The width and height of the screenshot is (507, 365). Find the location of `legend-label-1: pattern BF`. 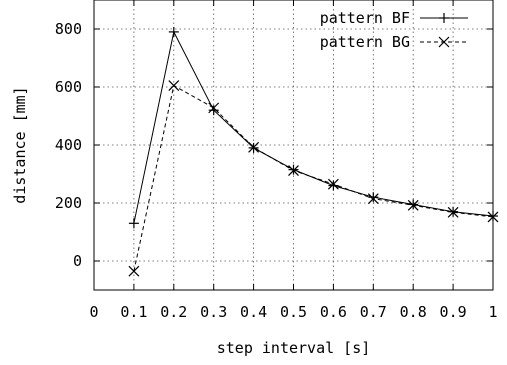

legend-label-1: pattern BF is located at coordinates (365, 18).